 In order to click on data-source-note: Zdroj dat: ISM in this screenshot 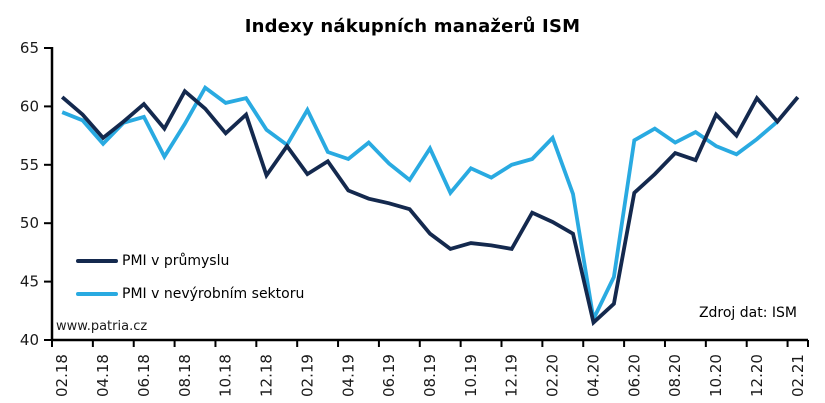, I will do `click(747, 313)`.